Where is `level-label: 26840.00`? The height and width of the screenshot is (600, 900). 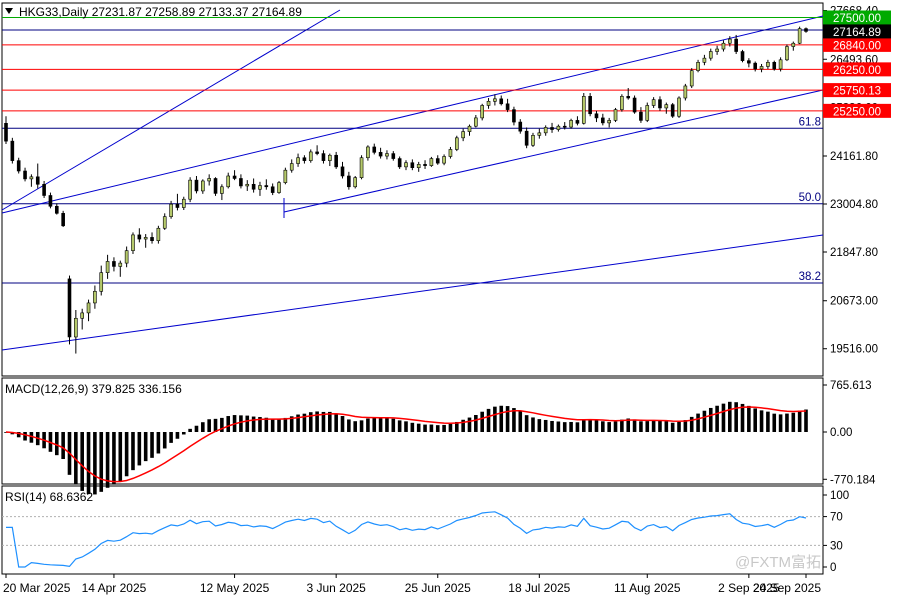 level-label: 26840.00 is located at coordinates (857, 46).